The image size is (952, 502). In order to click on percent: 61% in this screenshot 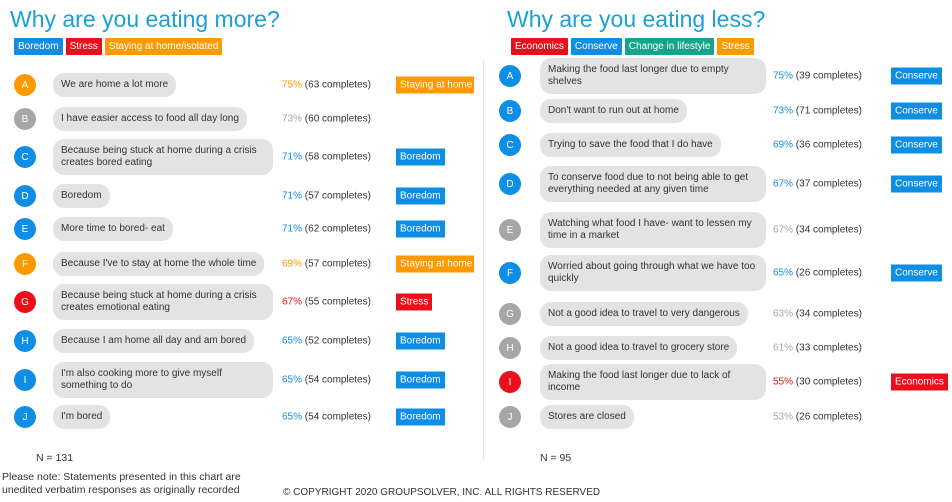, I will do `click(783, 348)`.